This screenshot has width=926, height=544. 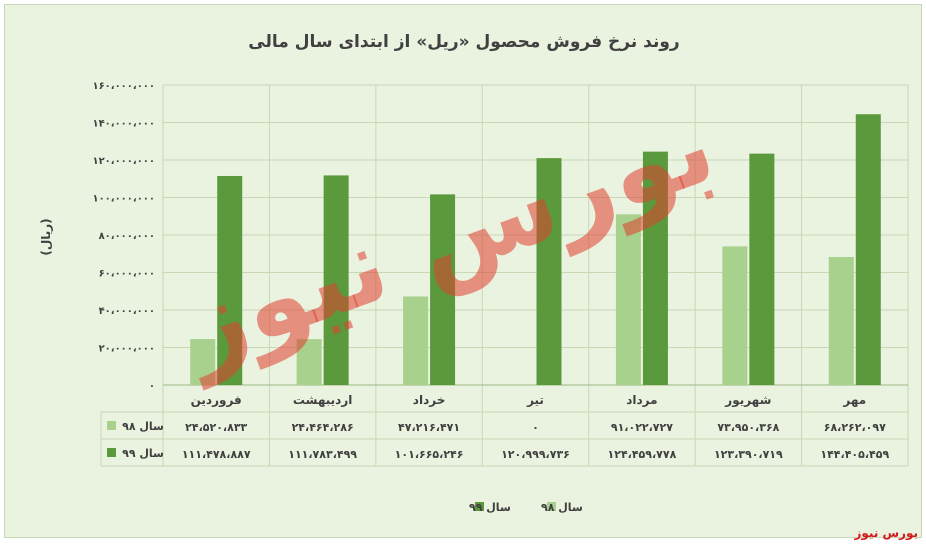 I want to click on x-category-label: تیر, so click(x=535, y=400).